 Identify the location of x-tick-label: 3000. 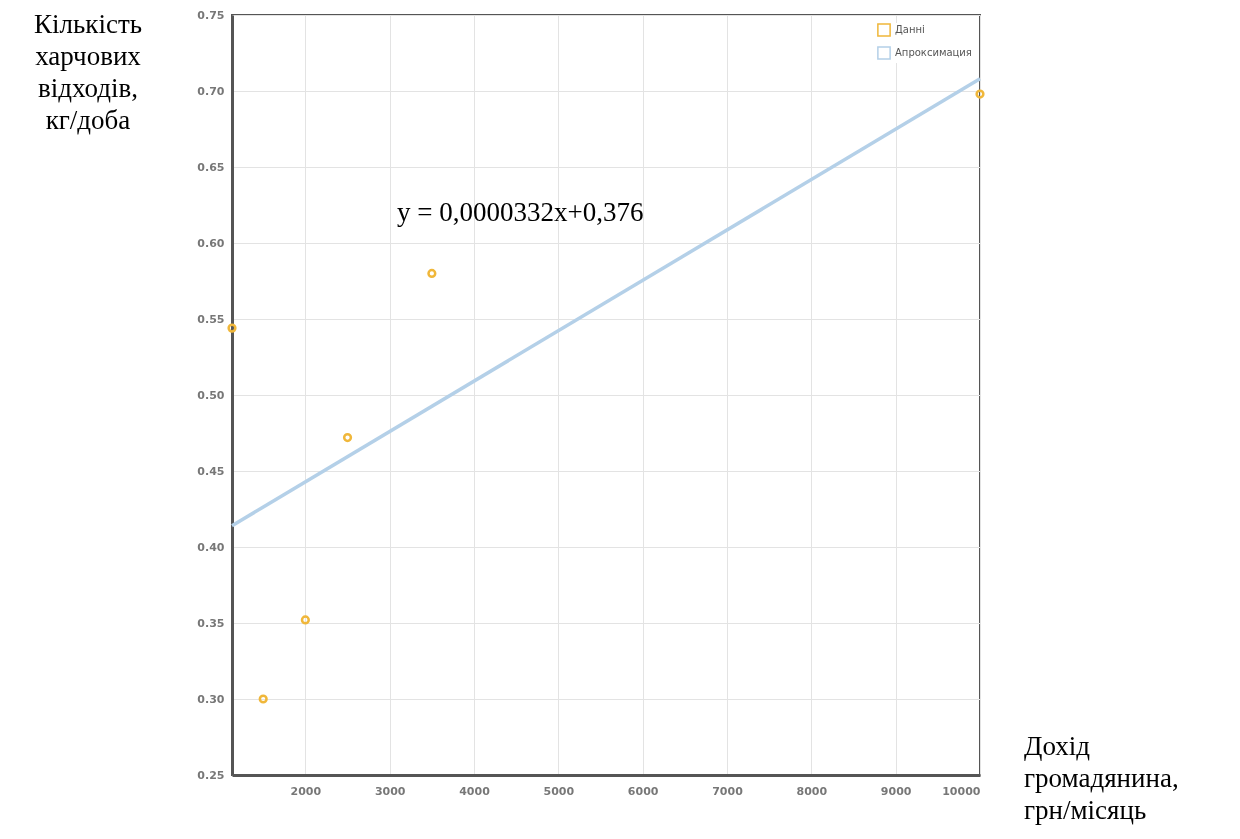
(390, 791).